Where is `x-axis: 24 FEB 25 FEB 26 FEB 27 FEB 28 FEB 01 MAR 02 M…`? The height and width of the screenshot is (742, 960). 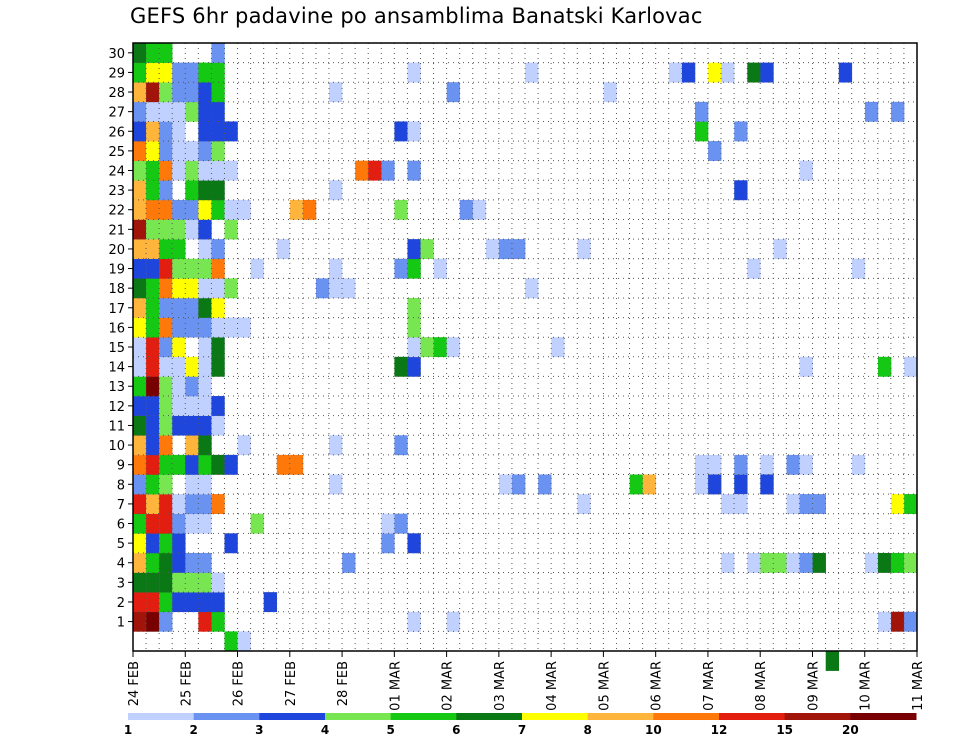
x-axis: 24 FEB 25 FEB 26 FEB 27 FEB 28 FEB 01 MAR 02 M… is located at coordinates (526, 681).